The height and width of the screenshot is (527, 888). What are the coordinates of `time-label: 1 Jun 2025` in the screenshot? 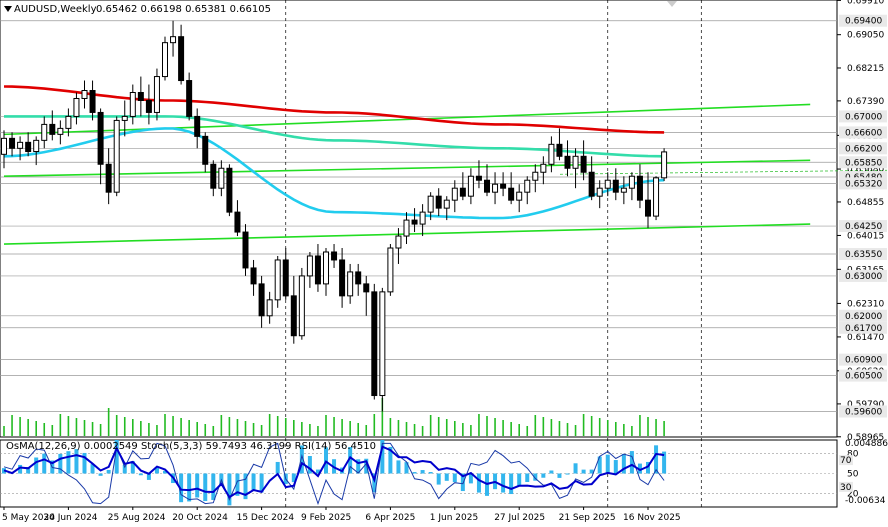 It's located at (454, 518).